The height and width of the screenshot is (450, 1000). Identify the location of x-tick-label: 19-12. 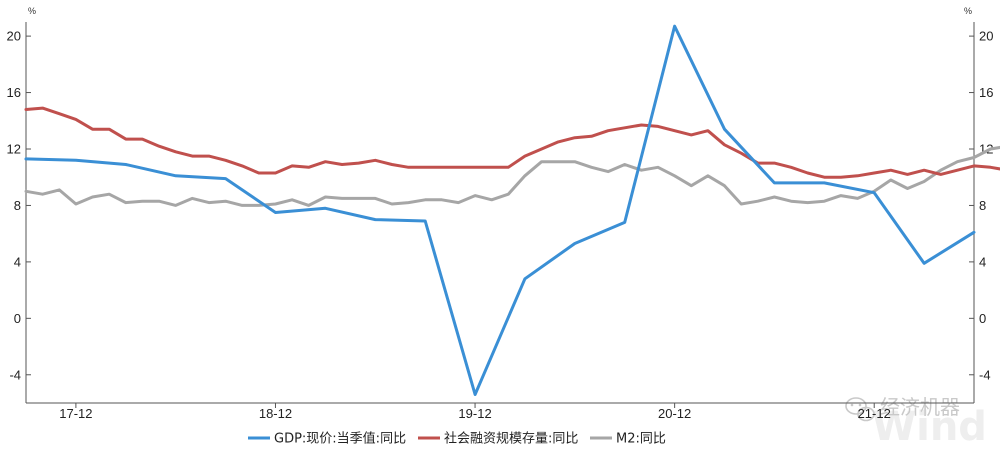
(474, 413).